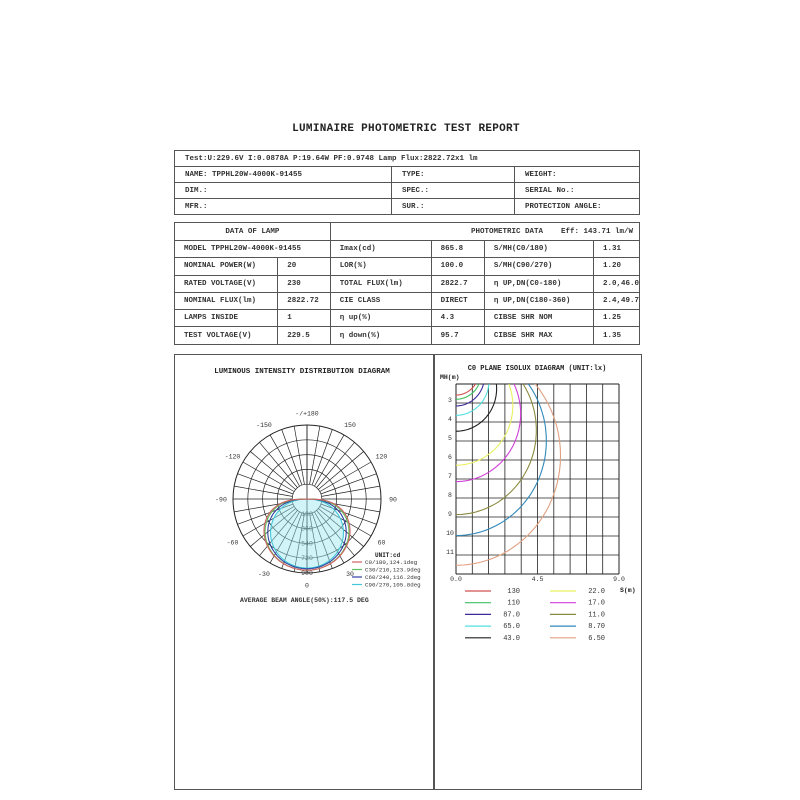 This screenshot has height=800, width=800. What do you see at coordinates (450, 552) in the screenshot?
I see `y-tick-label: 11` at bounding box center [450, 552].